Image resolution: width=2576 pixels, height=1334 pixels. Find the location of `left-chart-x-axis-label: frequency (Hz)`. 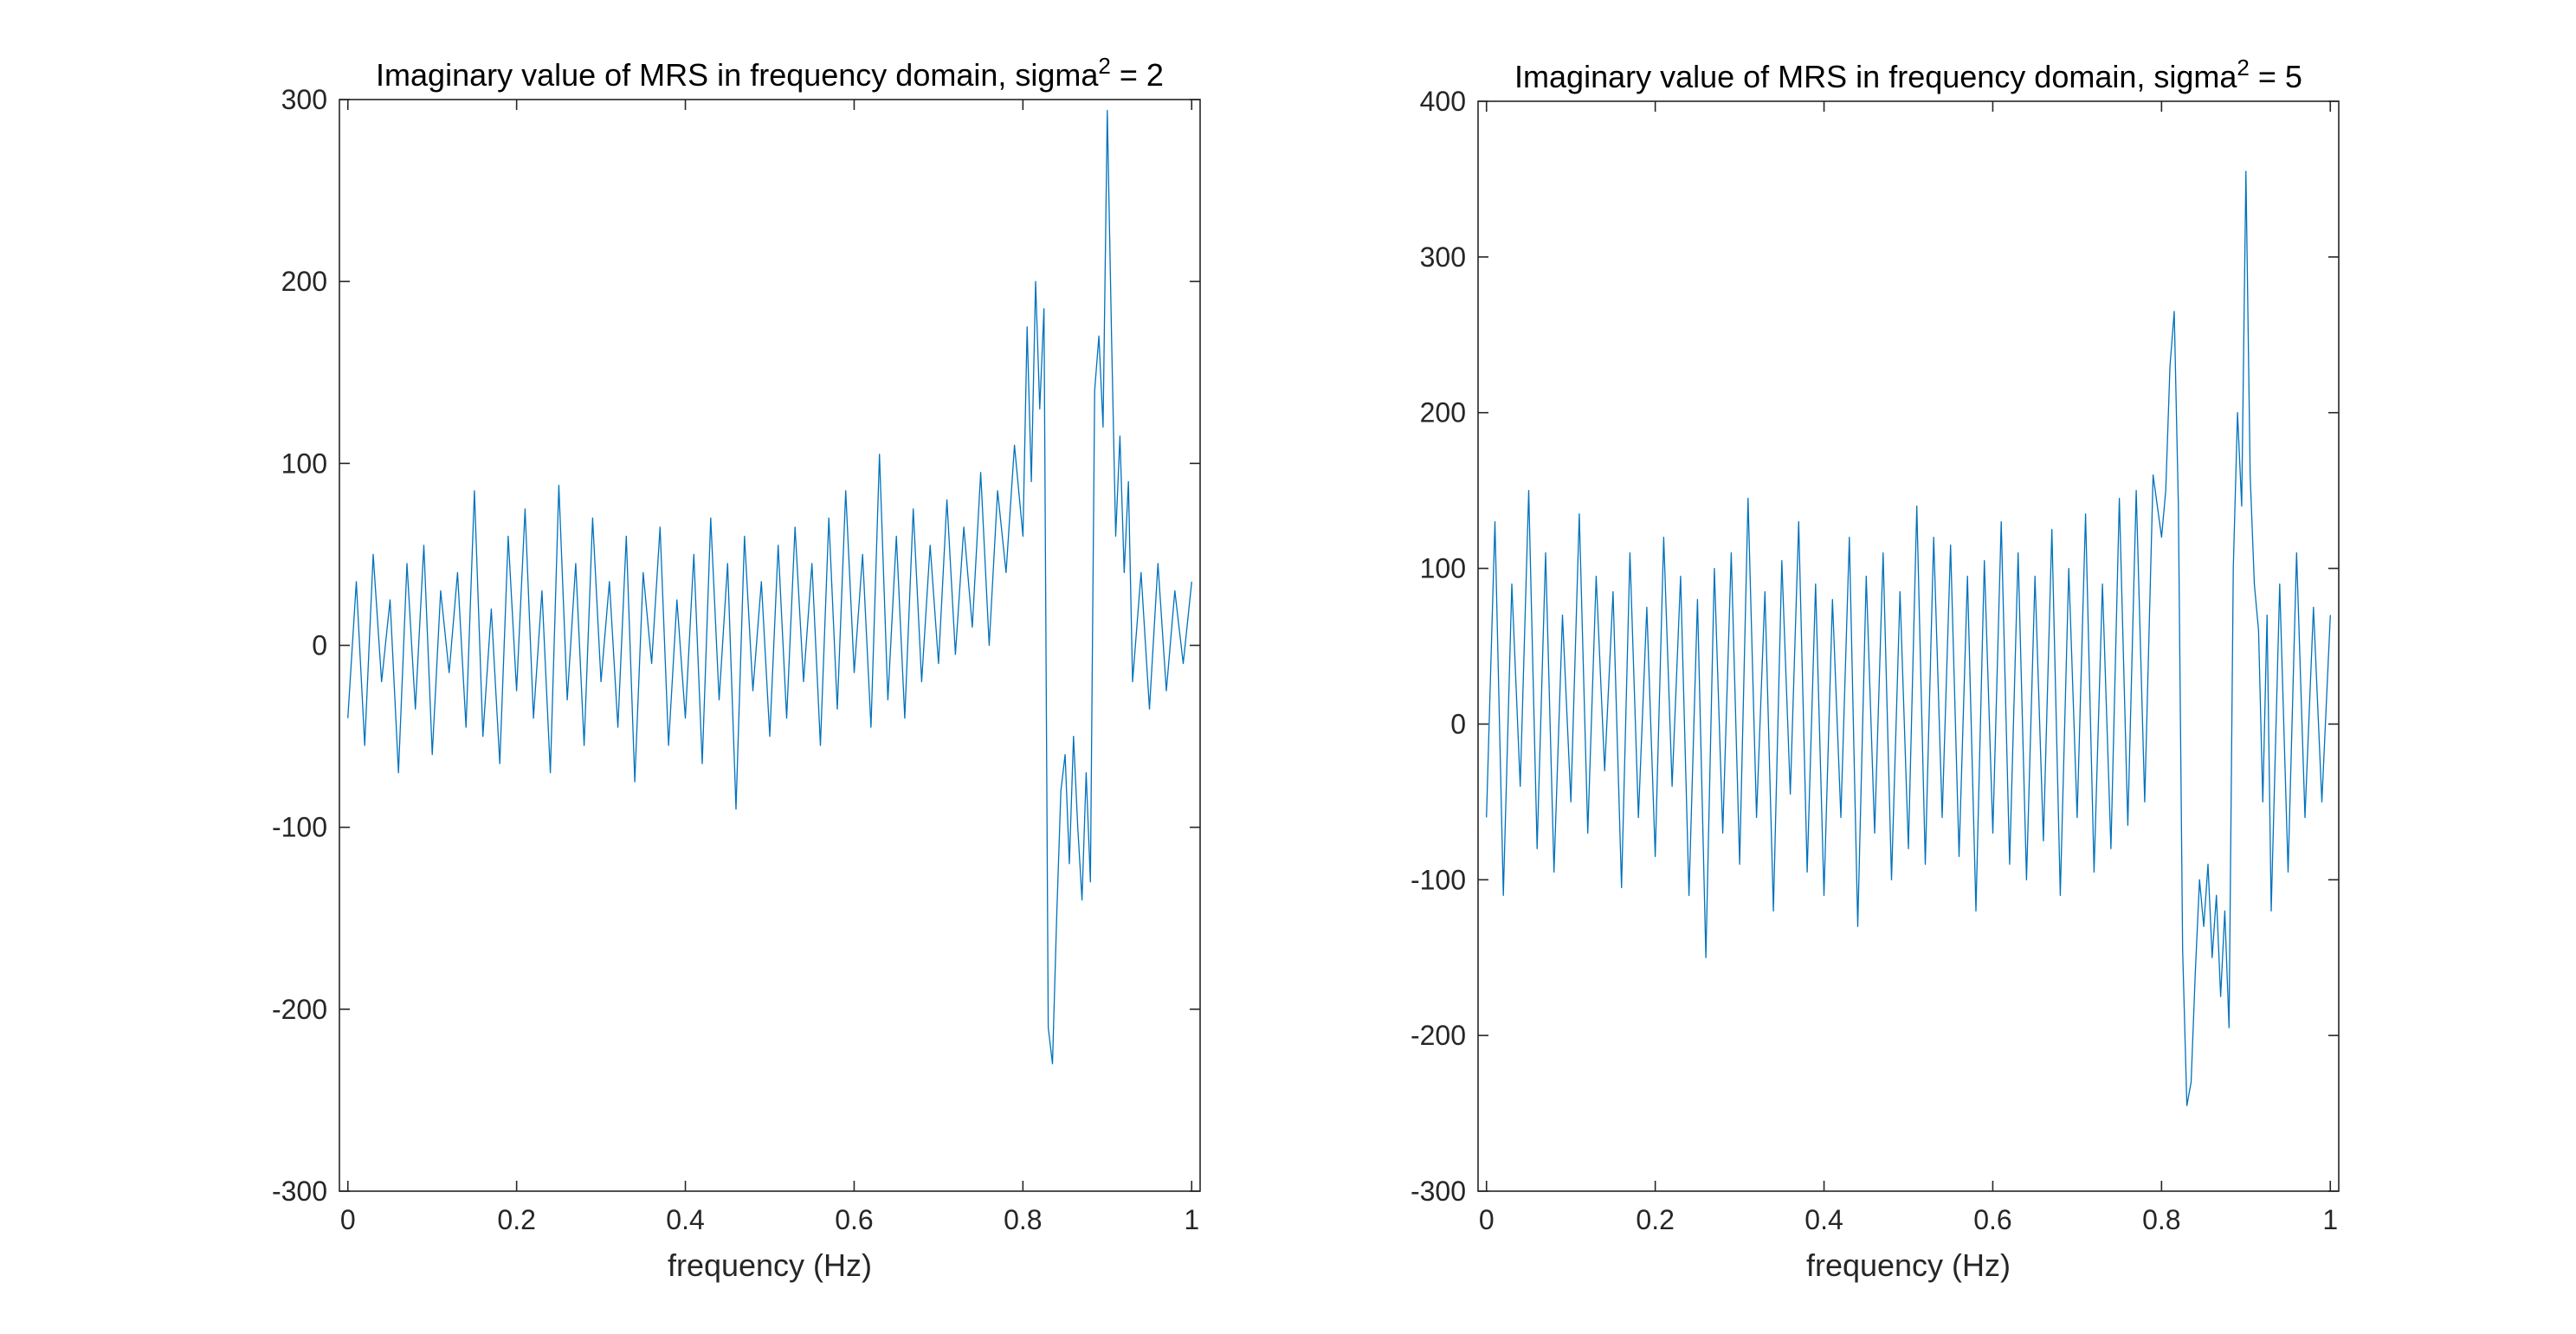

left-chart-x-axis-label: frequency (Hz) is located at coordinates (770, 1265).